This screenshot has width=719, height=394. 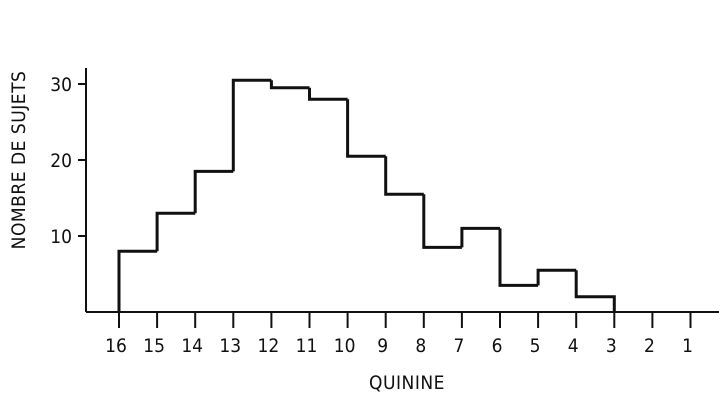 What do you see at coordinates (116, 346) in the screenshot?
I see `x-tick-label: 16` at bounding box center [116, 346].